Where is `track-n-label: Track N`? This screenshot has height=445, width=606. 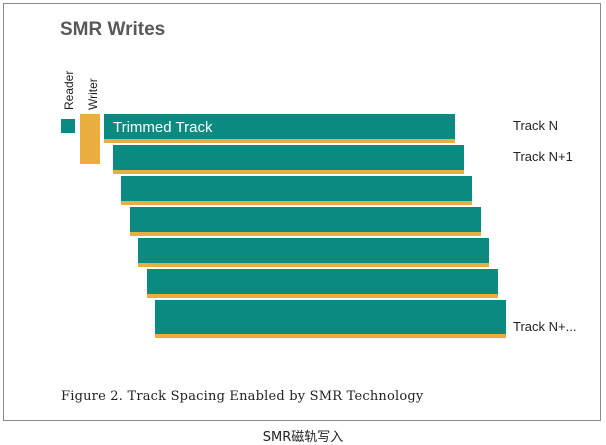
track-n-label: Track N is located at coordinates (536, 125).